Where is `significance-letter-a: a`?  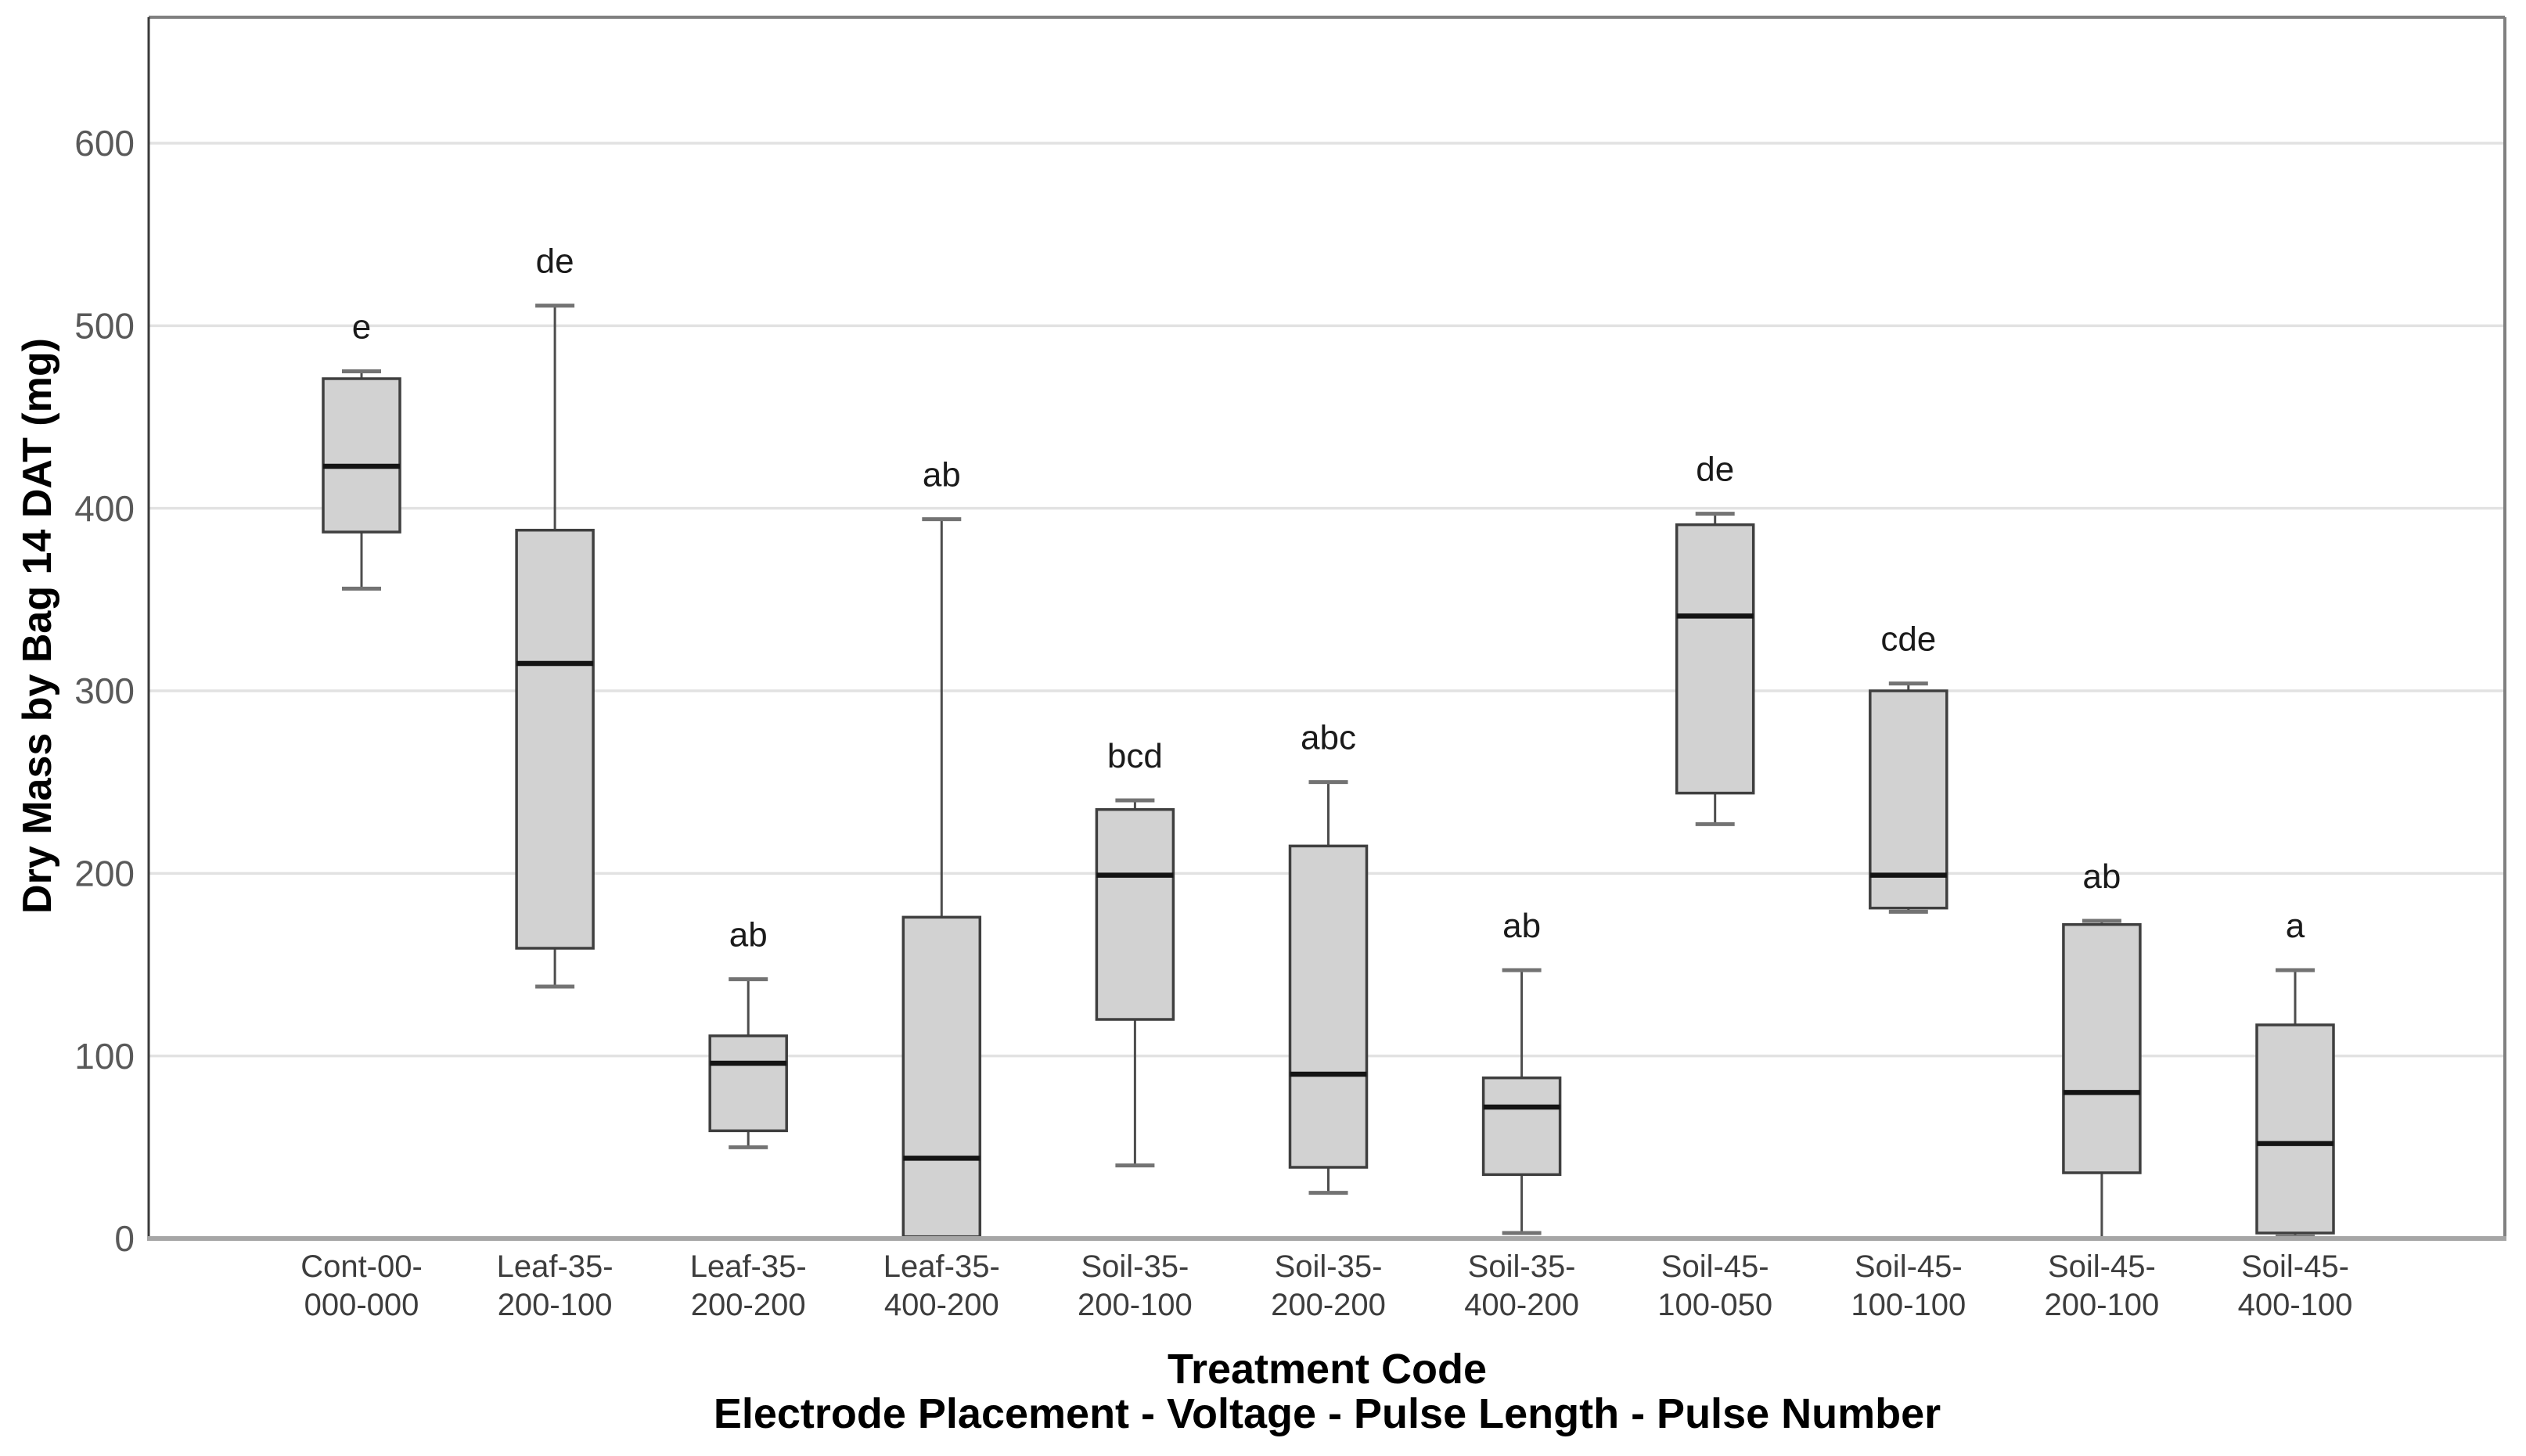
significance-letter-a: a is located at coordinates (2295, 926).